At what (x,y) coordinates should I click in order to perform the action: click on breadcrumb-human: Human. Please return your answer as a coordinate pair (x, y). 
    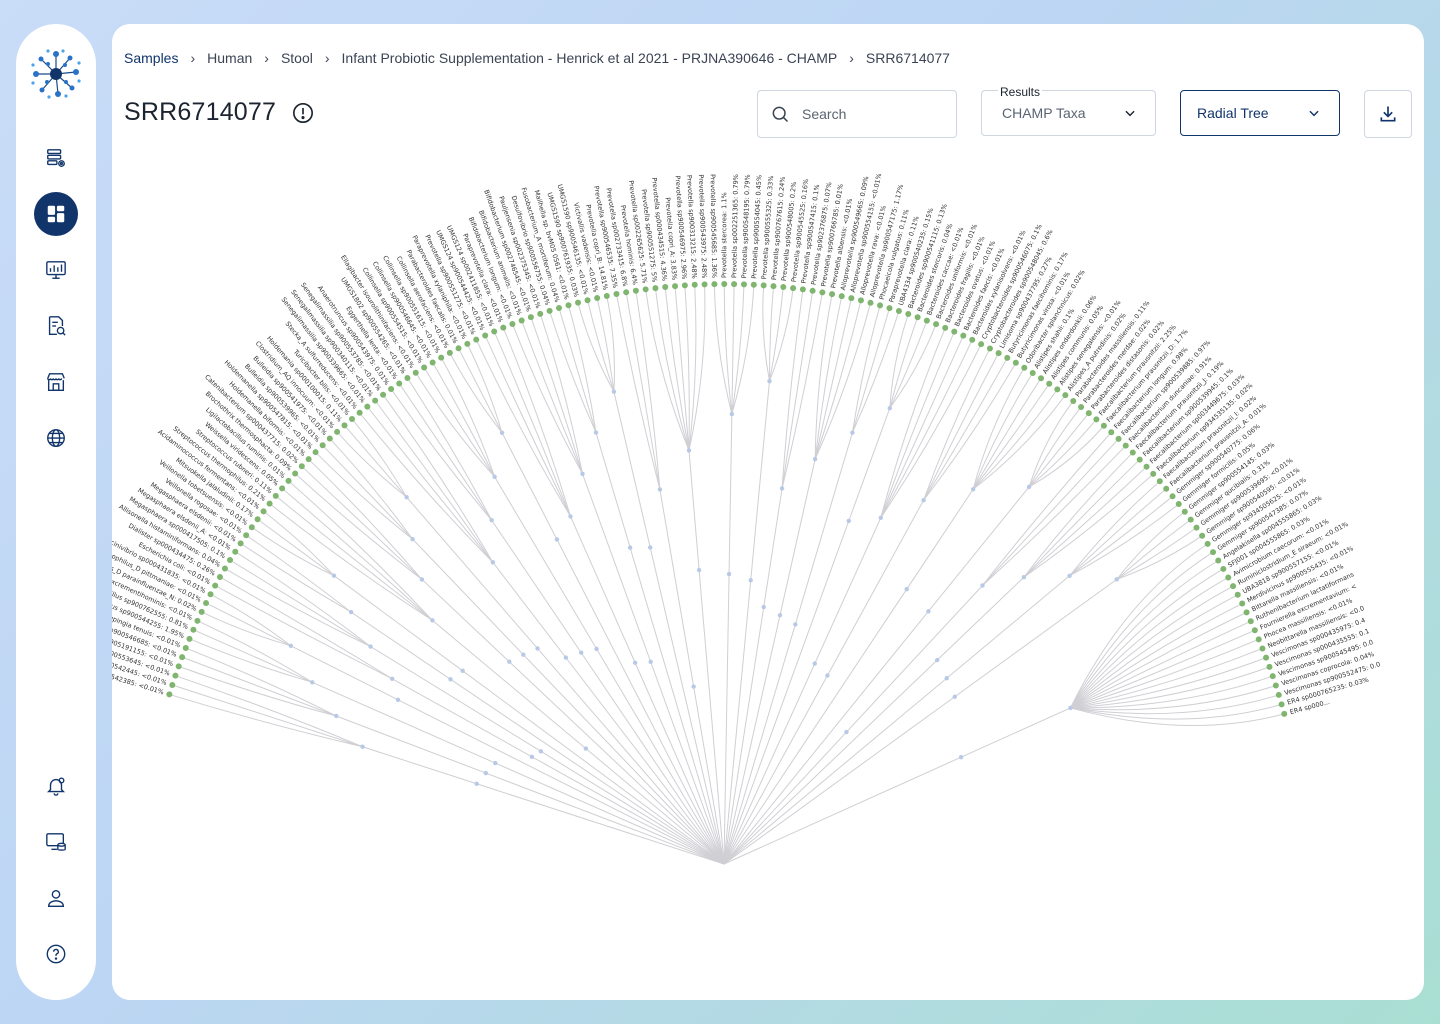
    Looking at the image, I should click on (230, 58).